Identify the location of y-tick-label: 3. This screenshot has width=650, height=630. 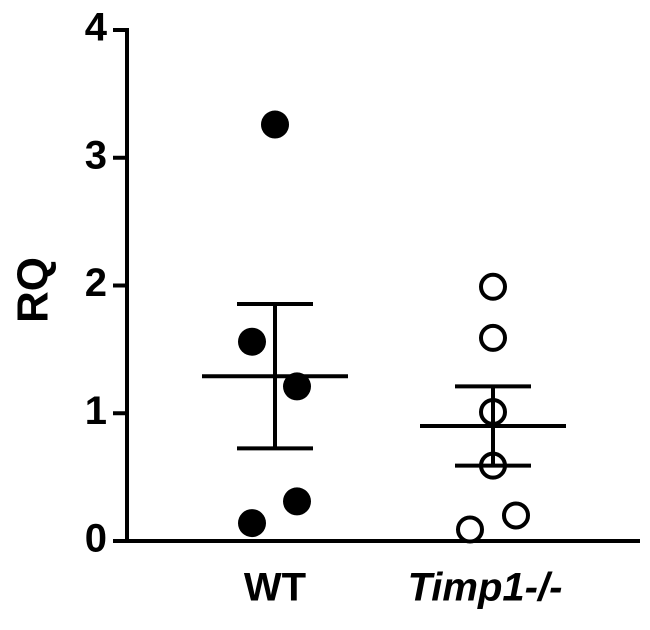
(96, 155).